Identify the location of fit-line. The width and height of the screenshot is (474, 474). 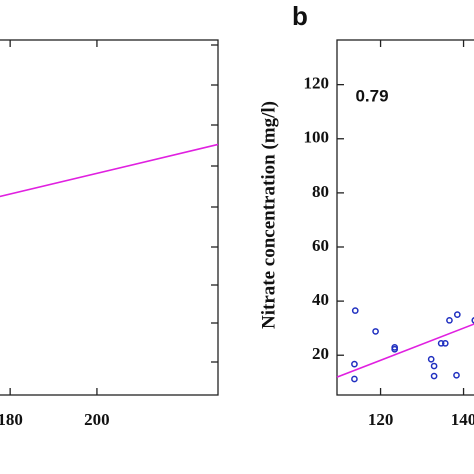
(405, 350).